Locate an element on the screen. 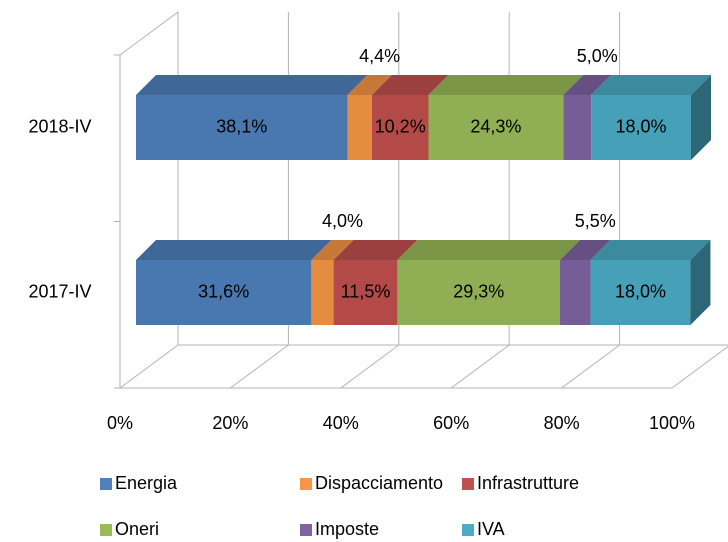  y-tick-label: 2018-IV is located at coordinates (59, 126).